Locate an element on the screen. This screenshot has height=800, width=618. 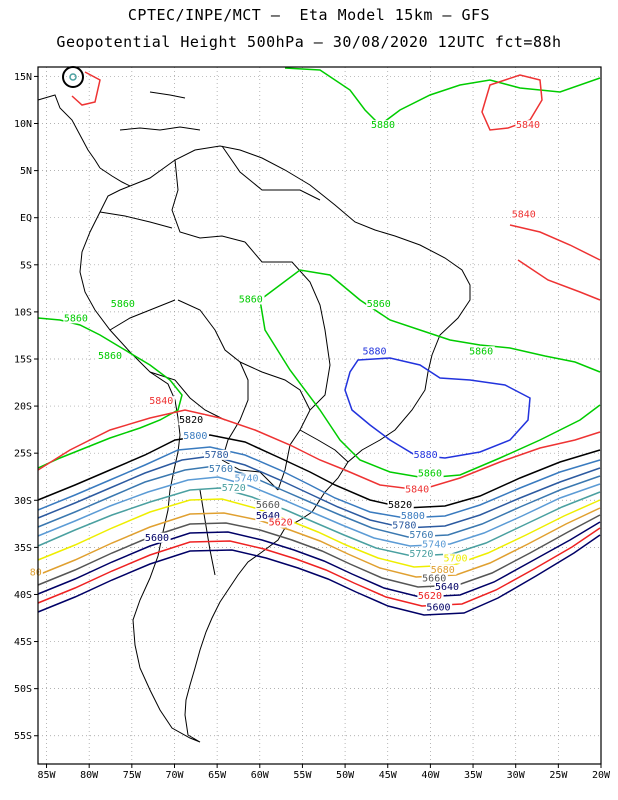
contour-label: 5600 is located at coordinates (157, 538).